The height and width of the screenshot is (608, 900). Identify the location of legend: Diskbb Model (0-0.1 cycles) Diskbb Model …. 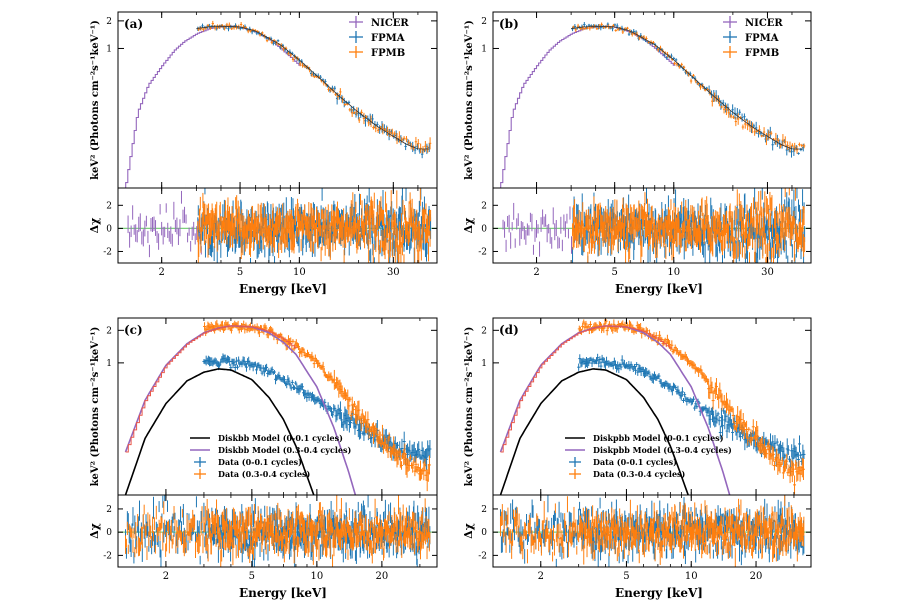
(270, 456).